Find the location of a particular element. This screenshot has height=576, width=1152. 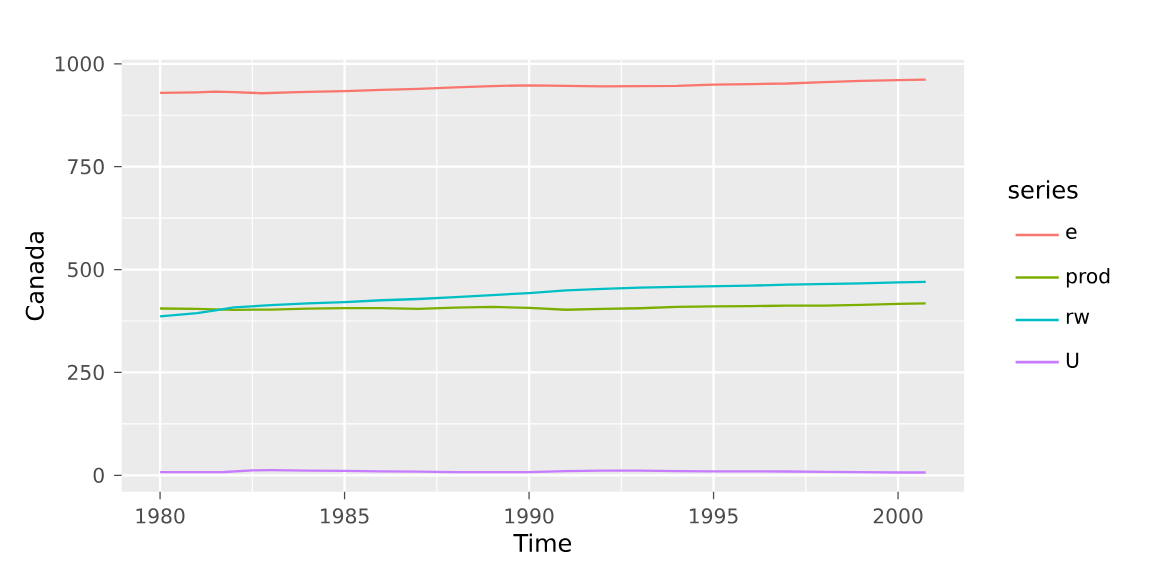

y-tick-label: 0 is located at coordinates (98, 475).